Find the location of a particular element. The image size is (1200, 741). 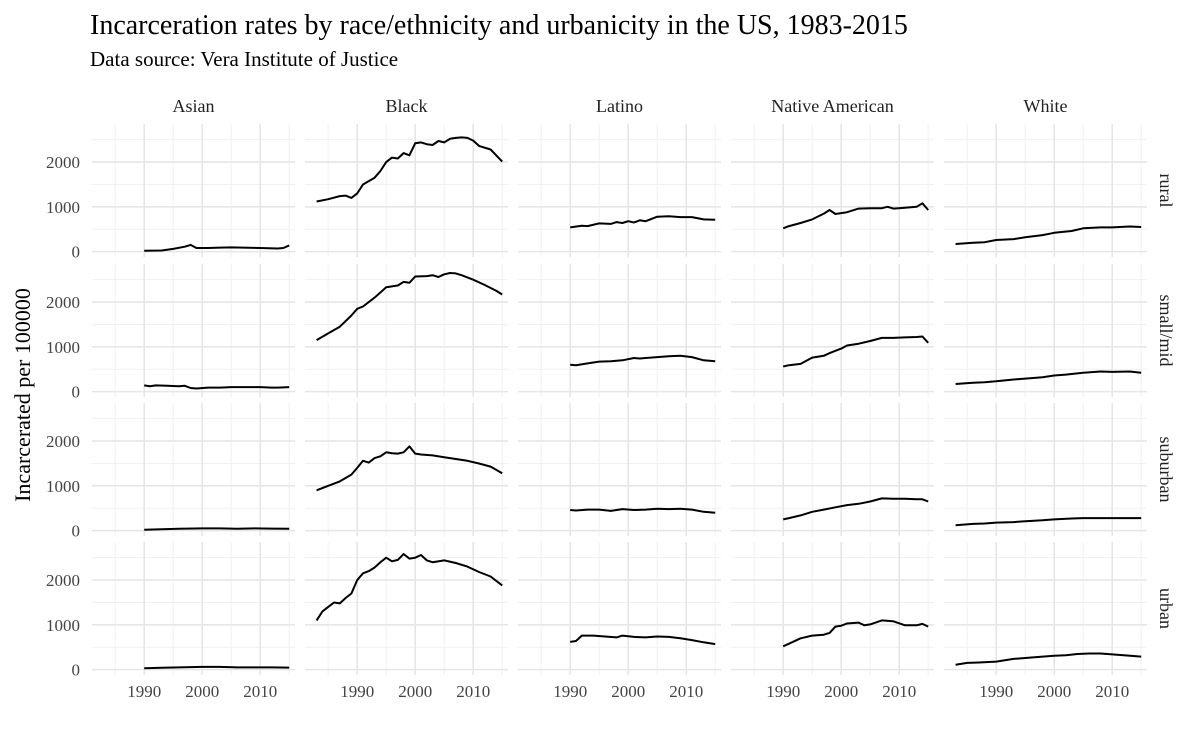

series-line-native-american-urban is located at coordinates (855, 633).